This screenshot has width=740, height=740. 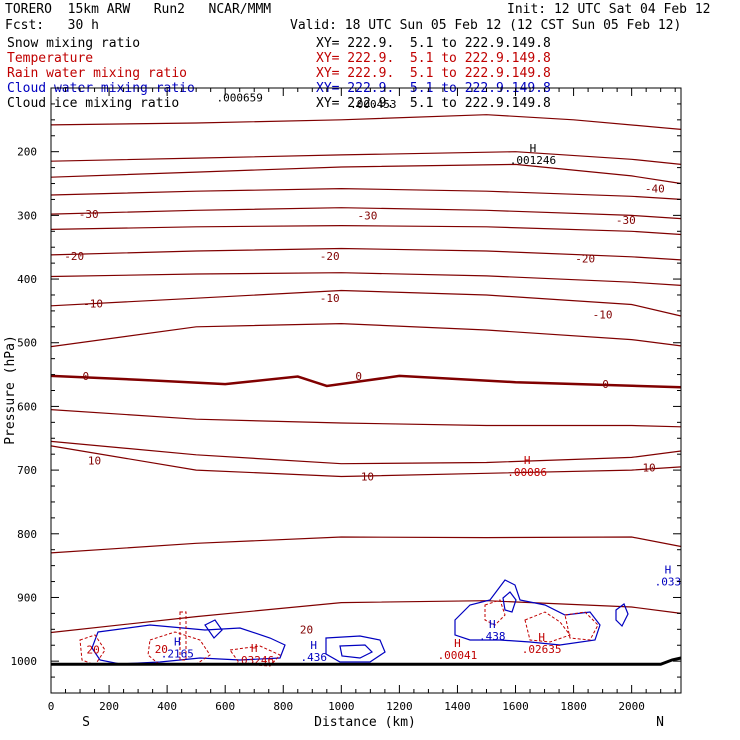 What do you see at coordinates (27, 215) in the screenshot?
I see `y-tick-label: 300` at bounding box center [27, 215].